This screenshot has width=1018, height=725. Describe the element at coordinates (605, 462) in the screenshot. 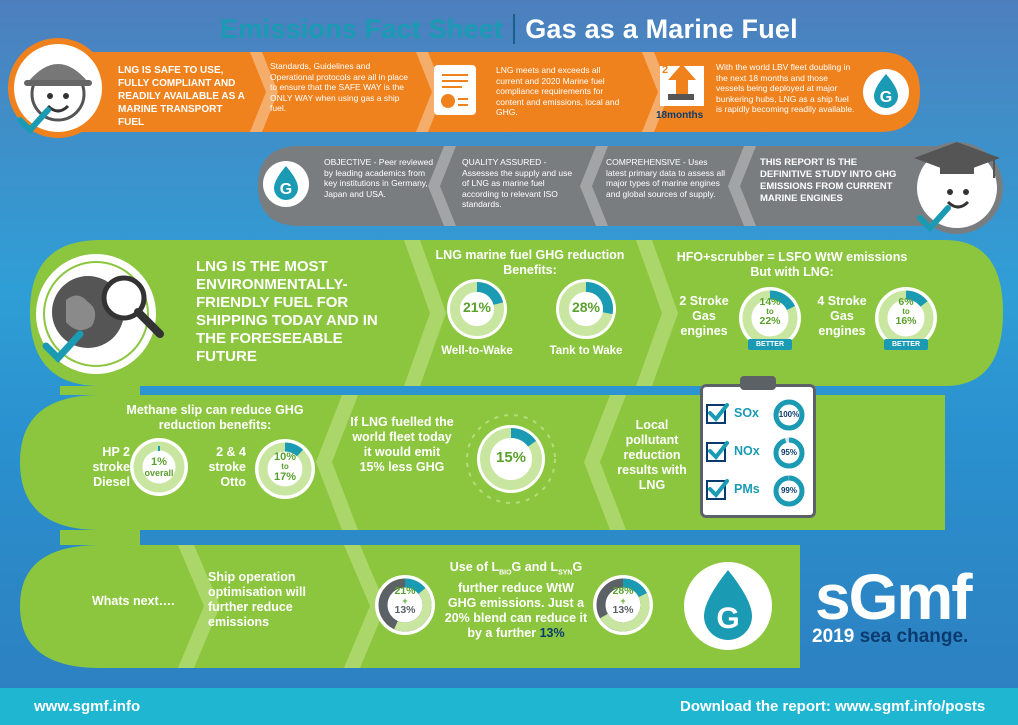

I see `green-chevron-r2b` at that location.